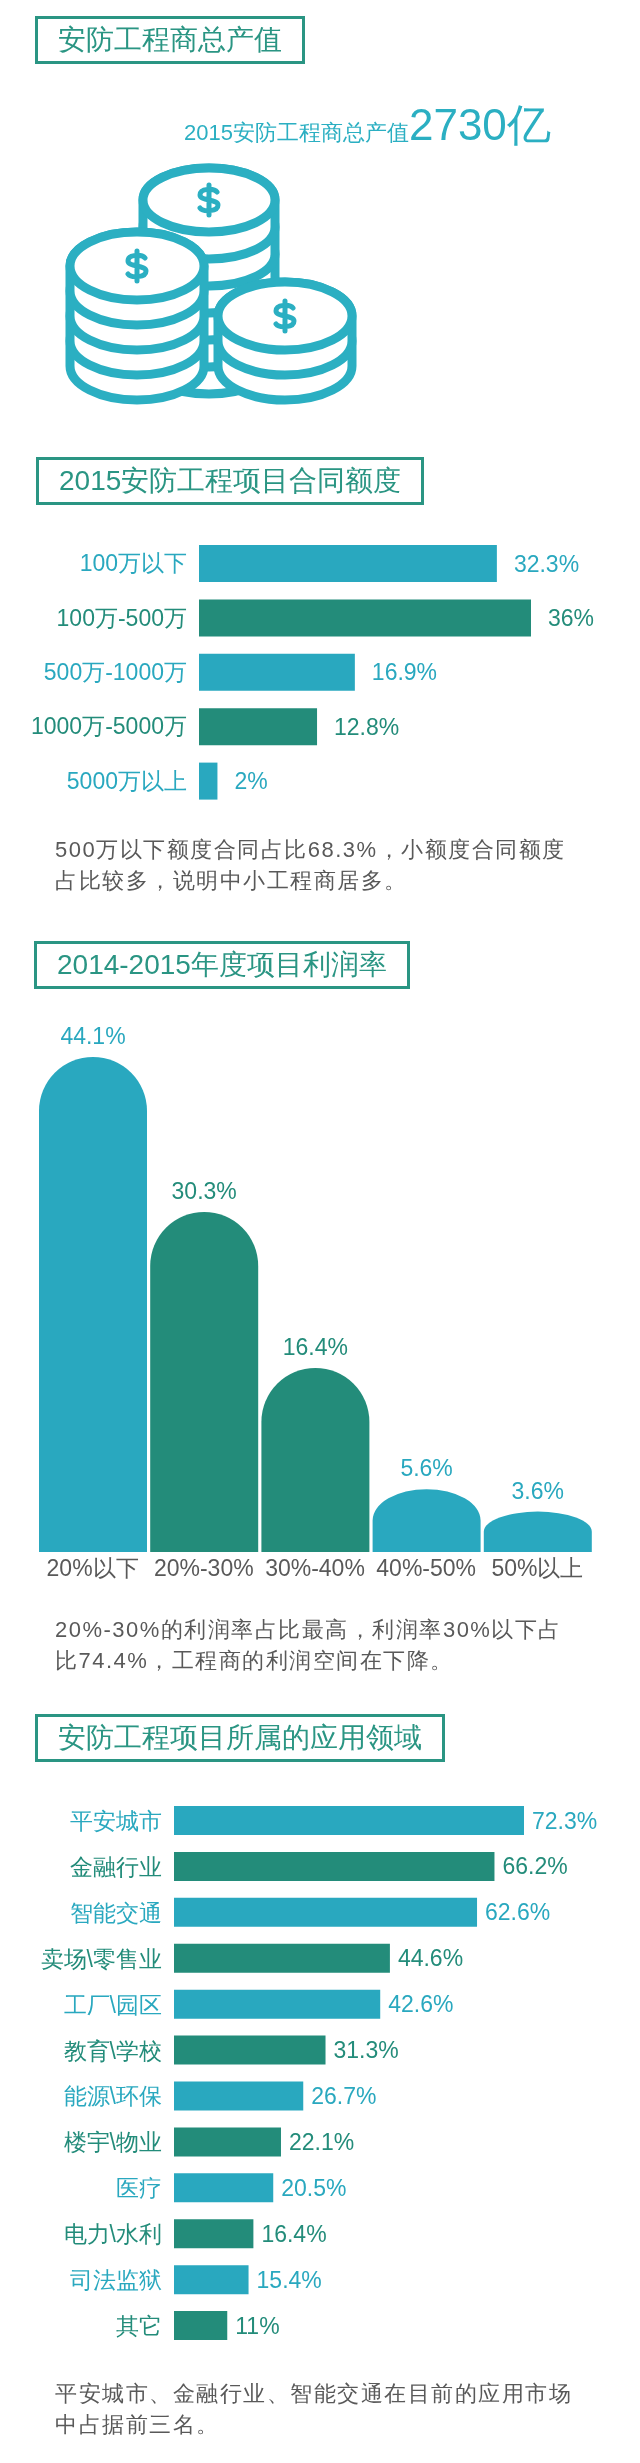  What do you see at coordinates (101, 1958) in the screenshot?
I see `y-tick-label: 卖场\零售业` at bounding box center [101, 1958].